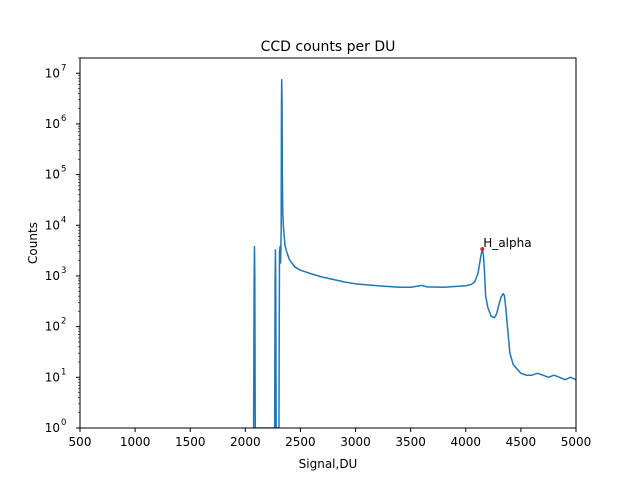 This screenshot has width=640, height=480. Describe the element at coordinates (466, 442) in the screenshot. I see `x-tick-label: 4000` at that location.